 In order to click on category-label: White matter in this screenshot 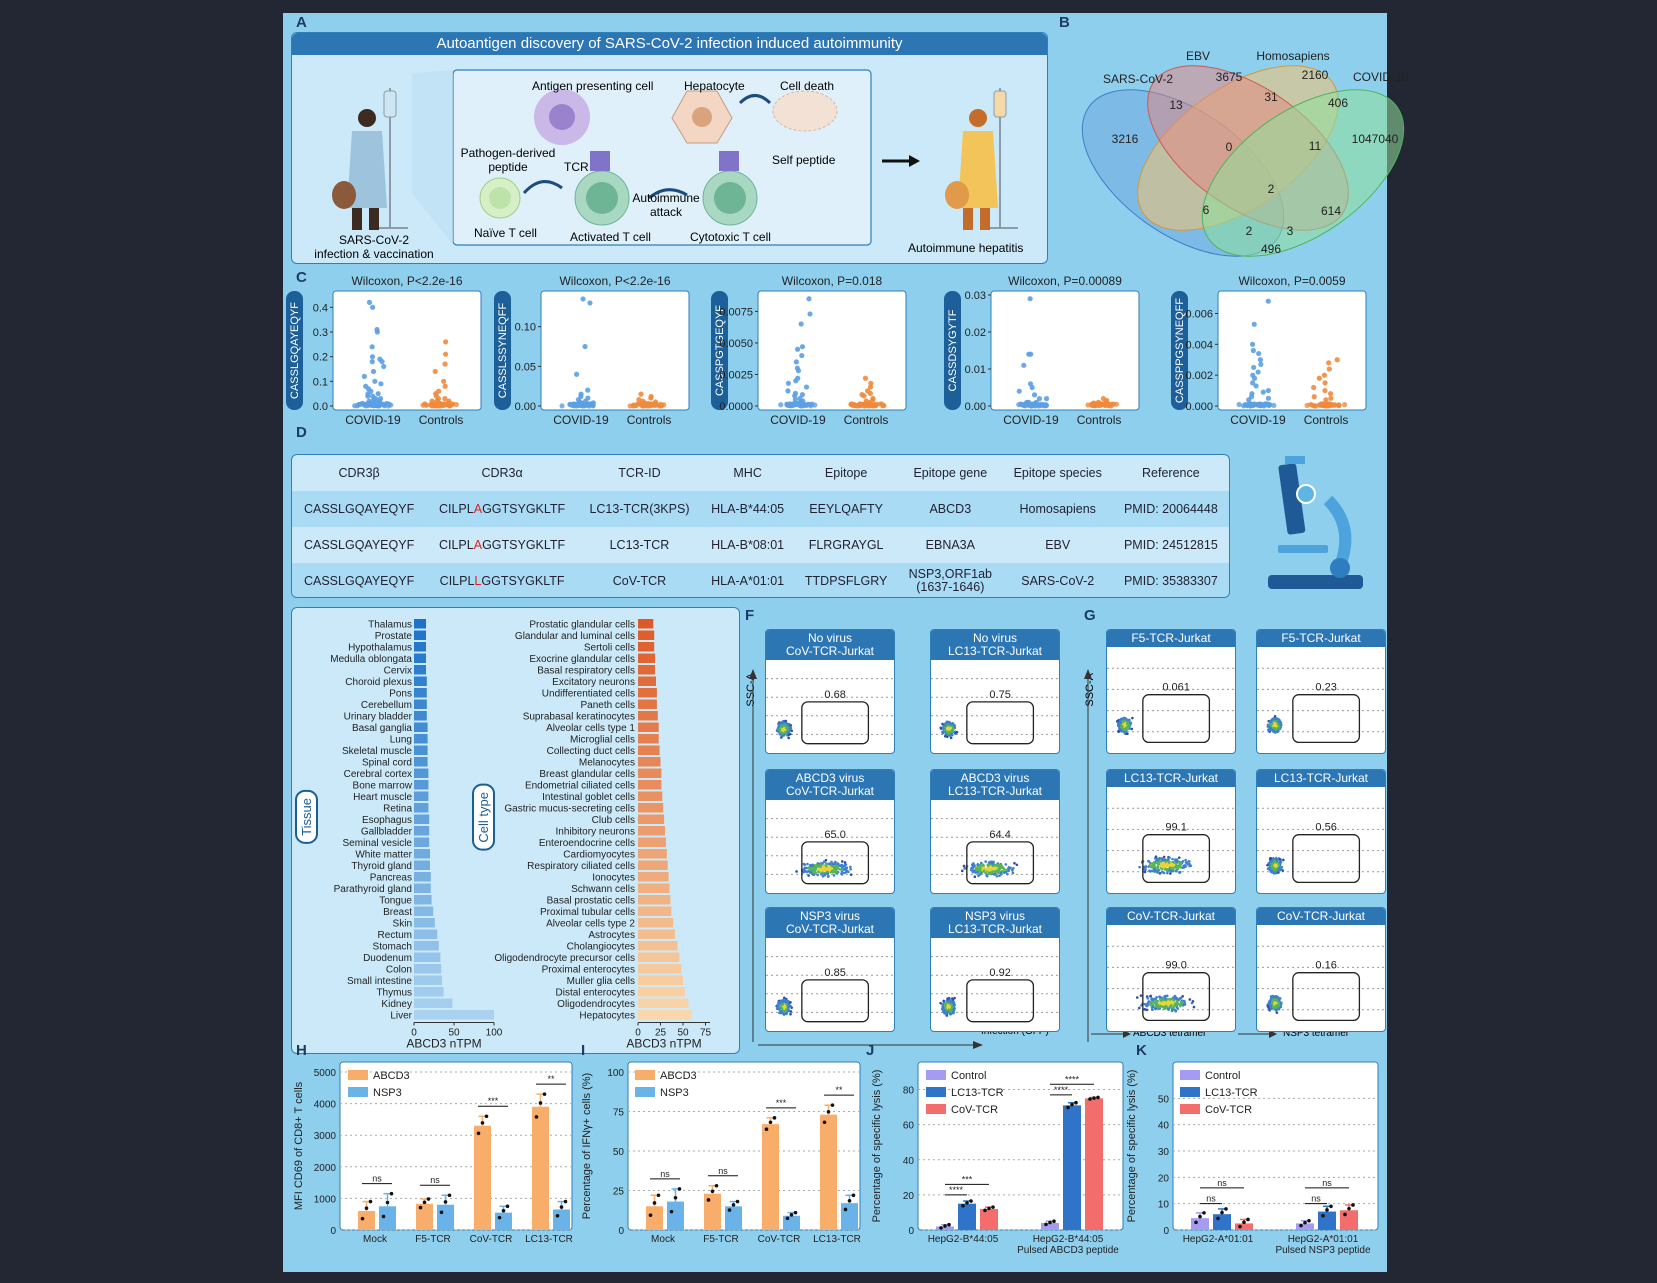, I will do `click(383, 855)`.